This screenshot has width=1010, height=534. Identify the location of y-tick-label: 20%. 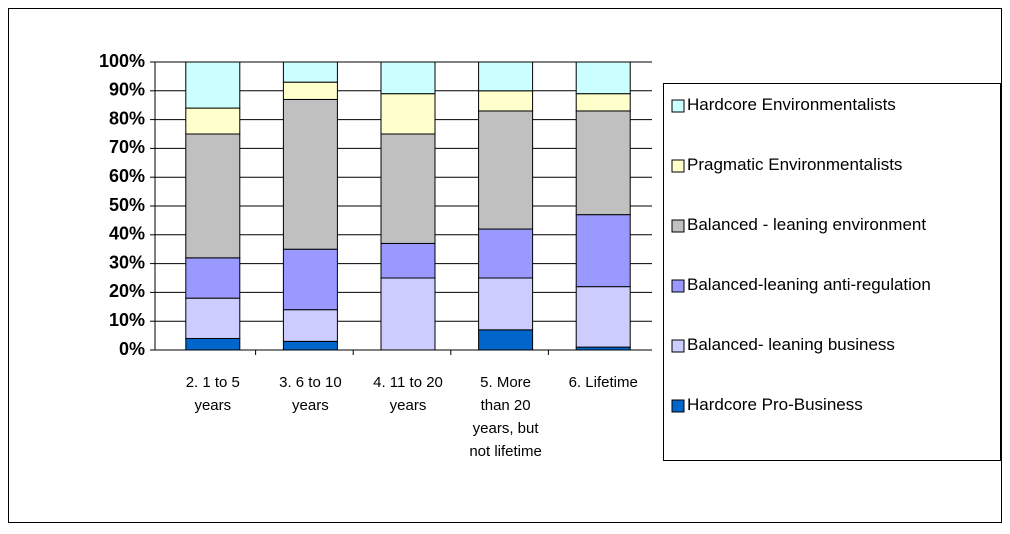
(127, 291).